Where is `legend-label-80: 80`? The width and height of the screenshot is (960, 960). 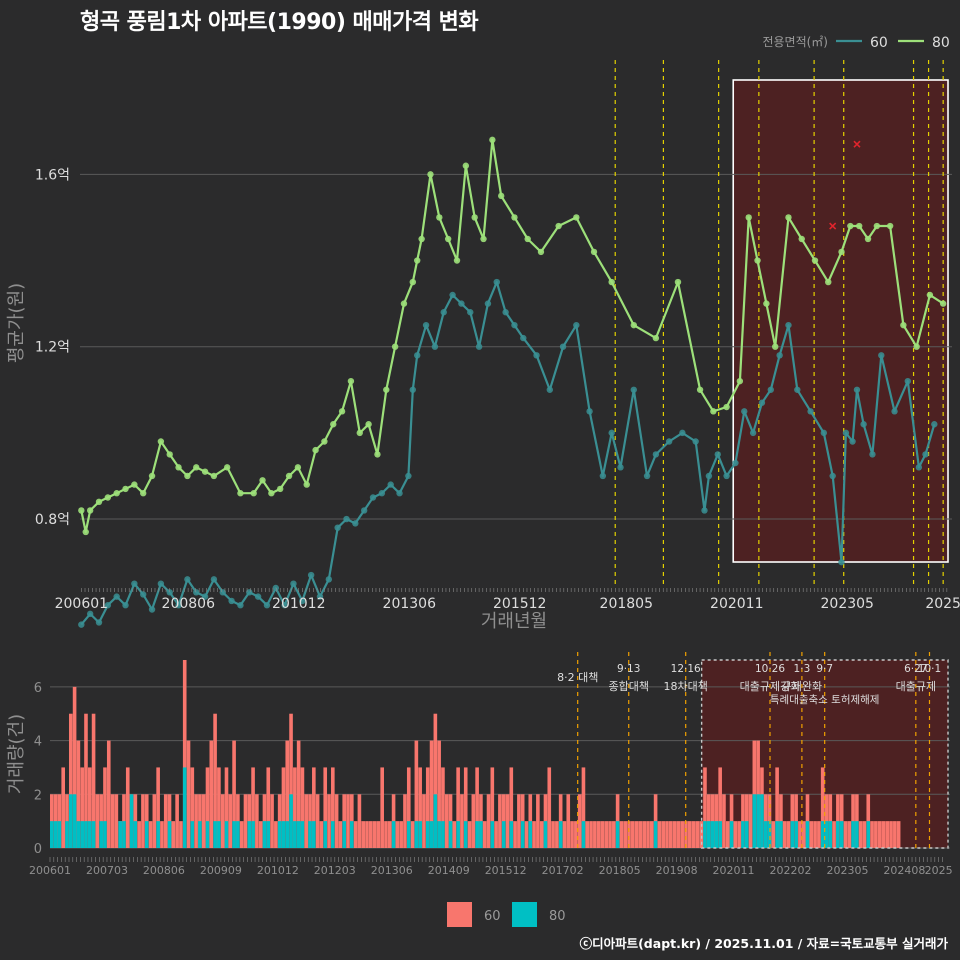
legend-label-80: 80 is located at coordinates (941, 43).